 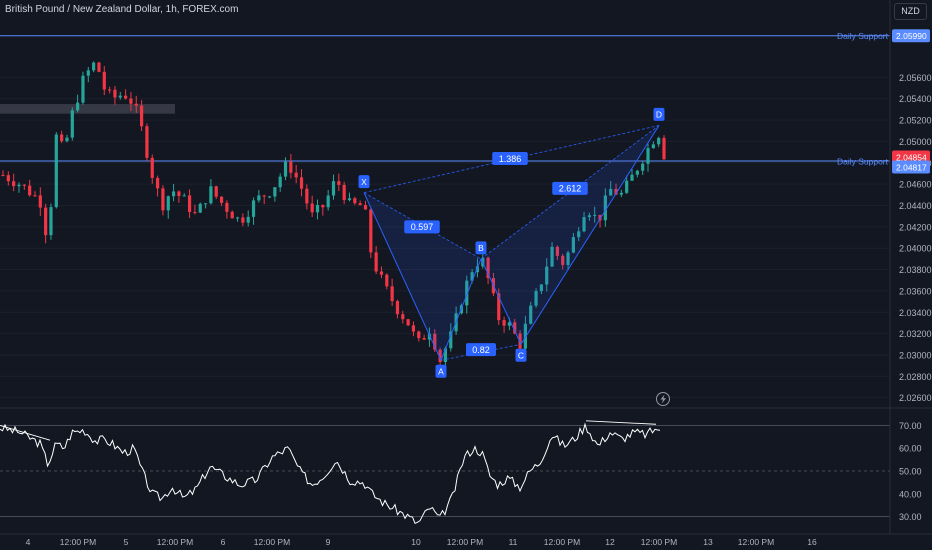 What do you see at coordinates (708, 542) in the screenshot?
I see `time-tick-label: 13` at bounding box center [708, 542].